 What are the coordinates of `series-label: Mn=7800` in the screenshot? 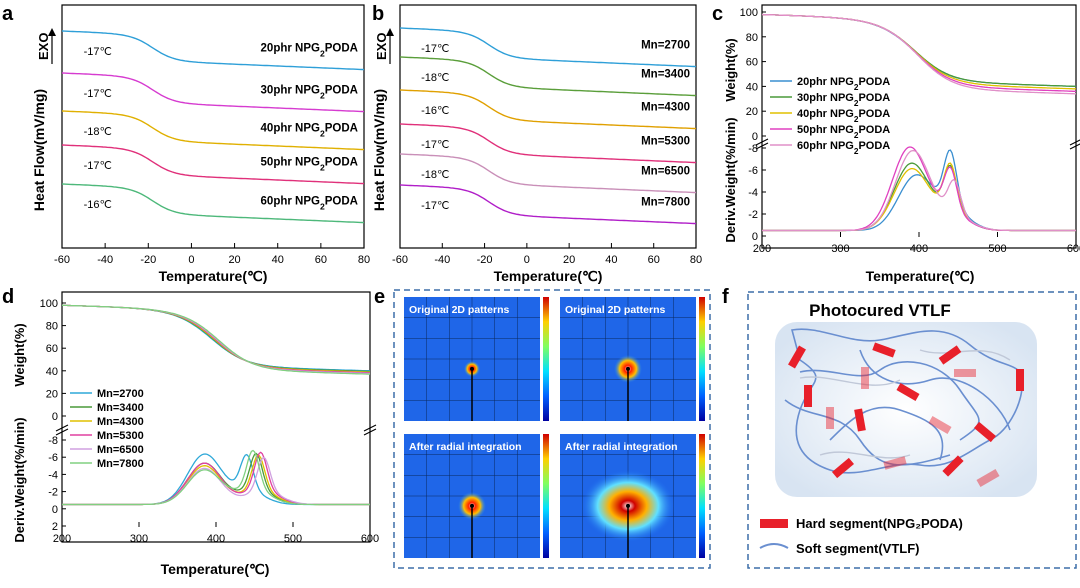 It's located at (665, 203).